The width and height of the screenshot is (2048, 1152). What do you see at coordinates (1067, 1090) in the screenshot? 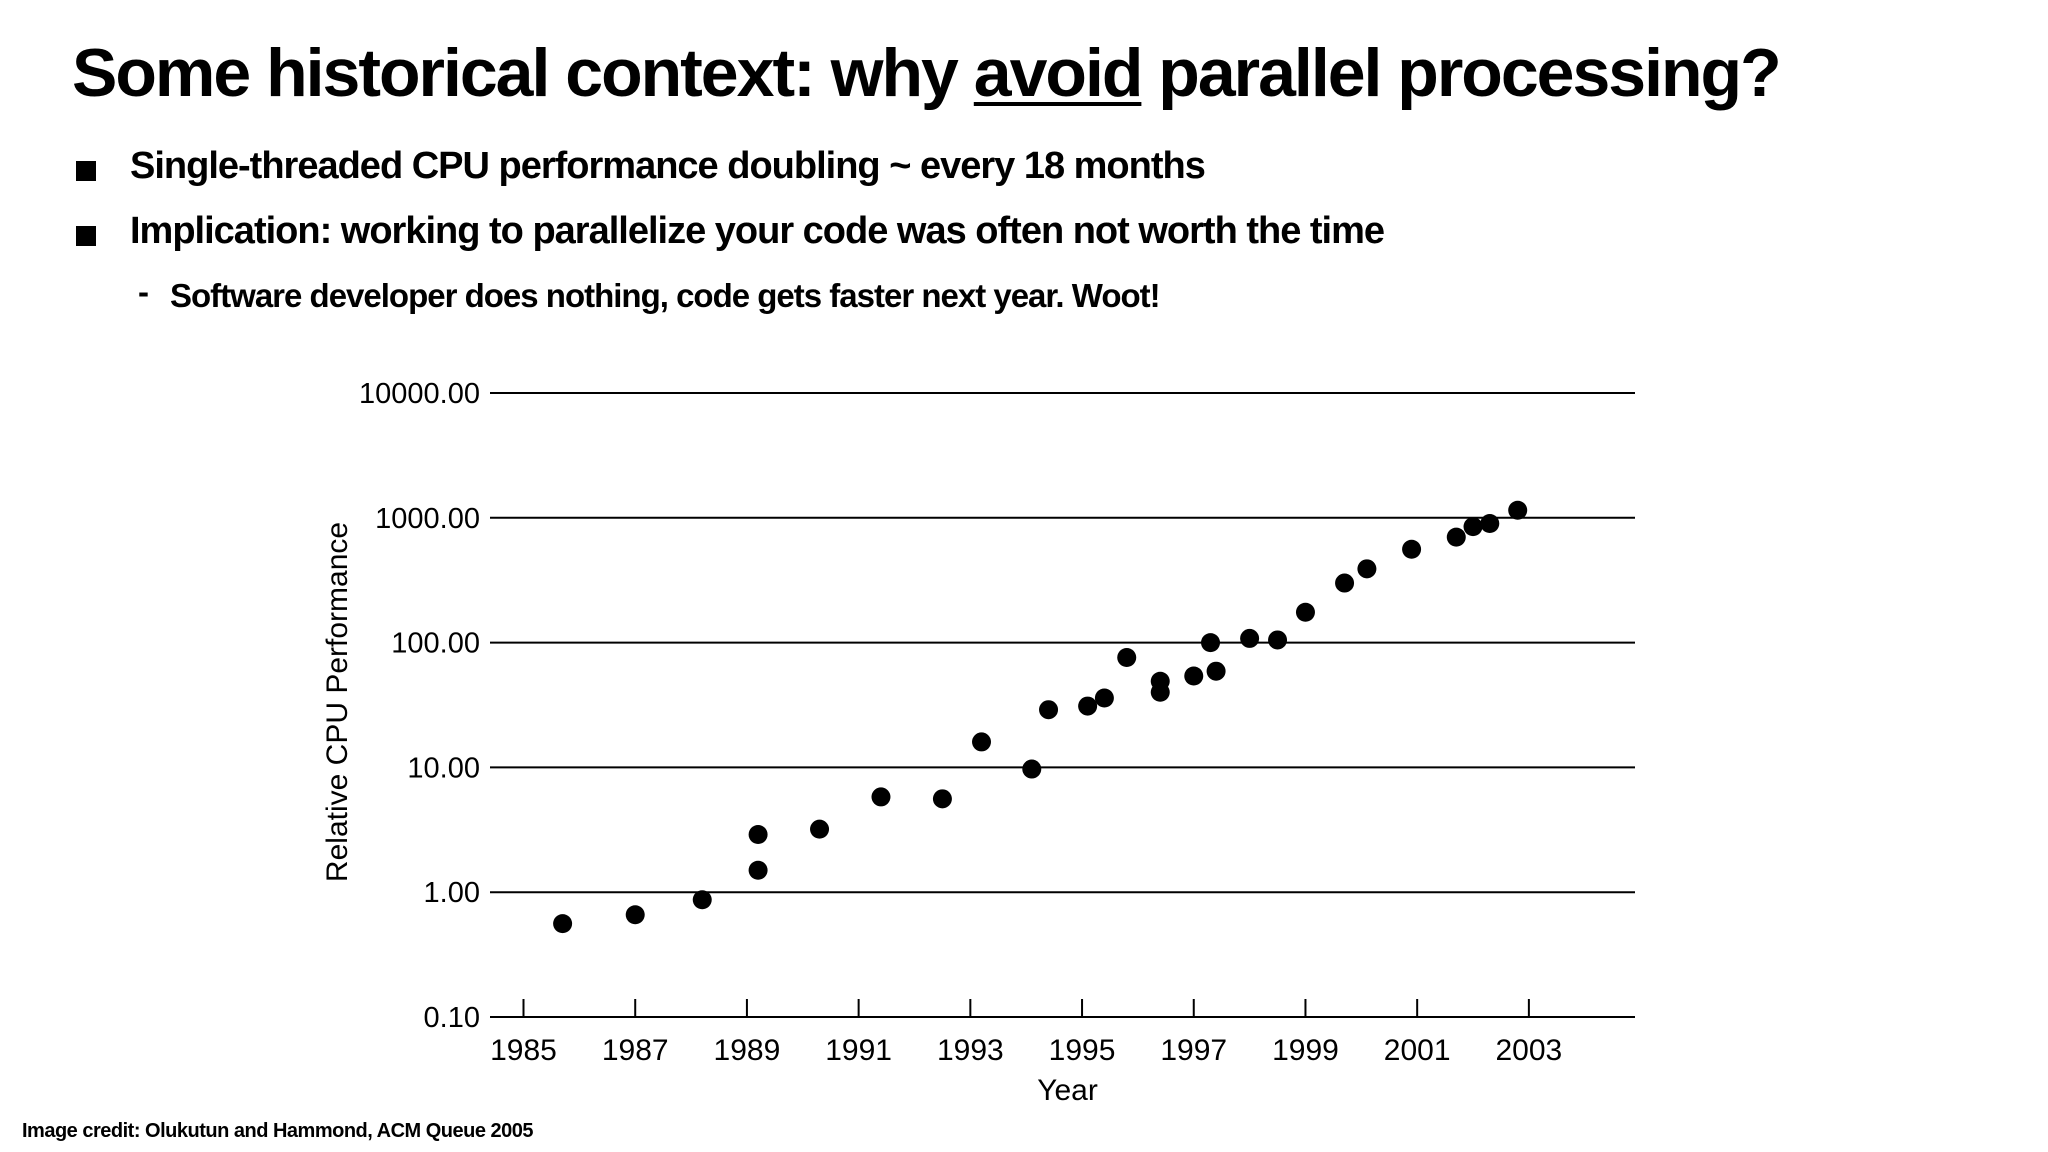
I see `x-axis-label: Year` at bounding box center [1067, 1090].